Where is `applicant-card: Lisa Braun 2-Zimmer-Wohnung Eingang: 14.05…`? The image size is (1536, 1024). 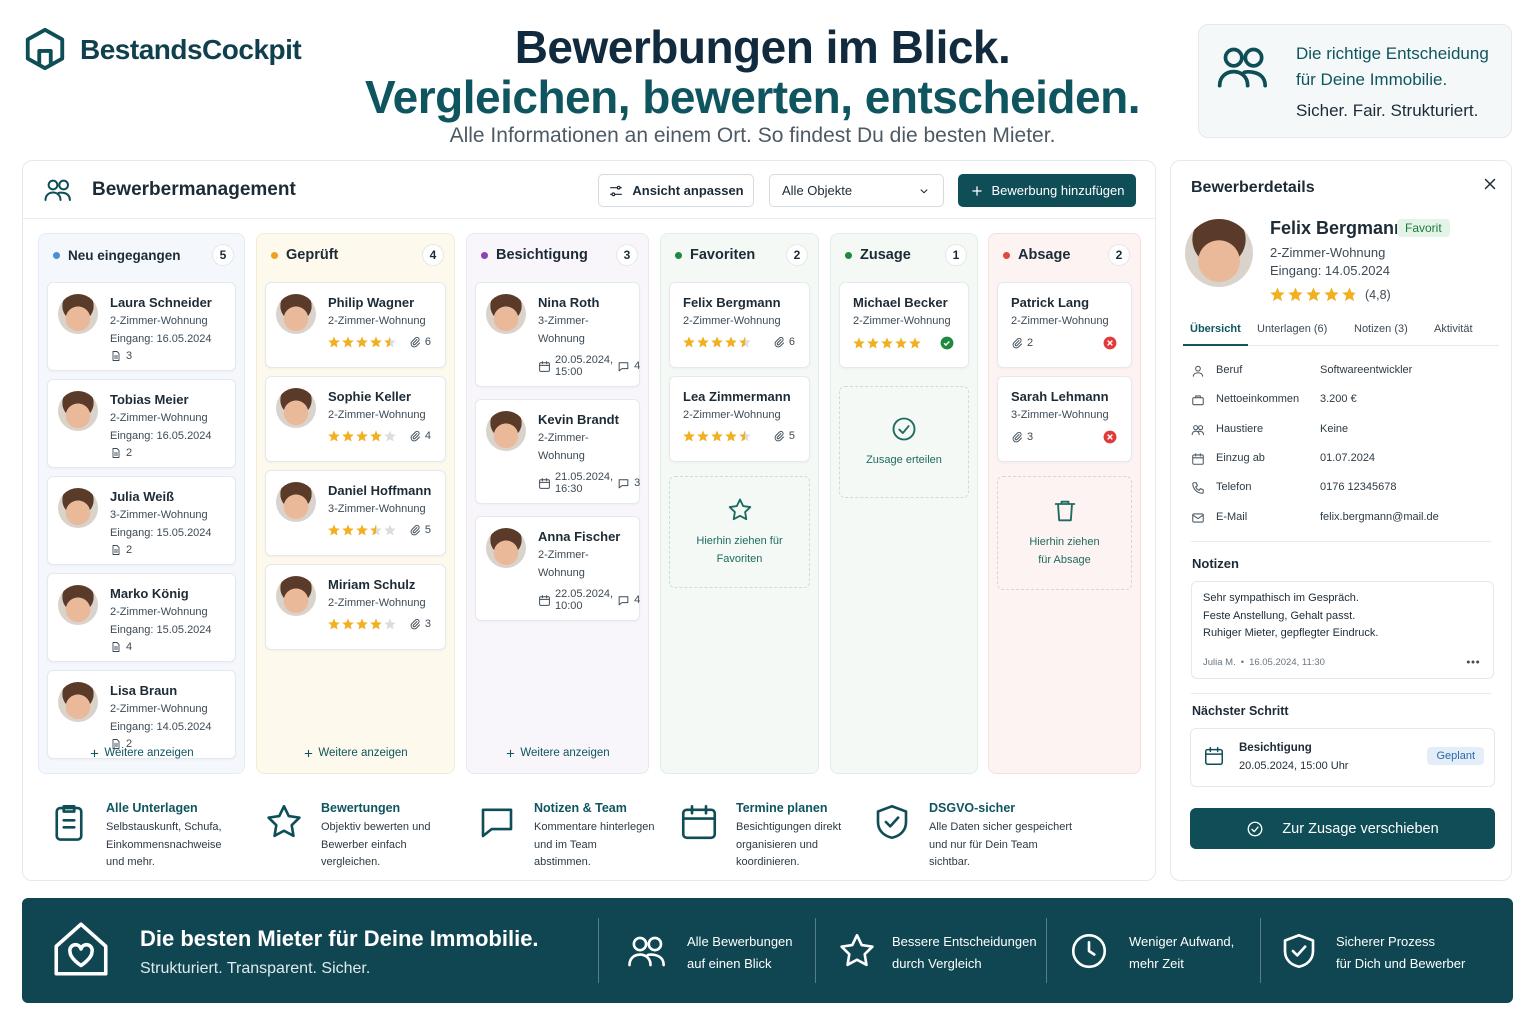
applicant-card: Lisa Braun 2-Zimmer-Wohnung Eingang: 14.05… is located at coordinates (141, 714).